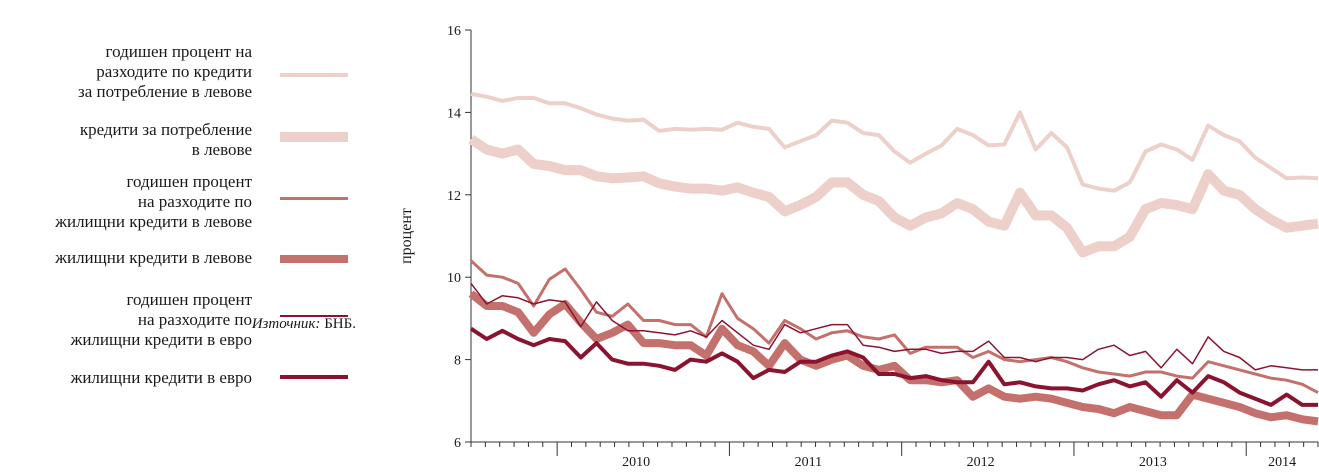  I want to click on legend-label-line: кредити за потребление, so click(165, 129).